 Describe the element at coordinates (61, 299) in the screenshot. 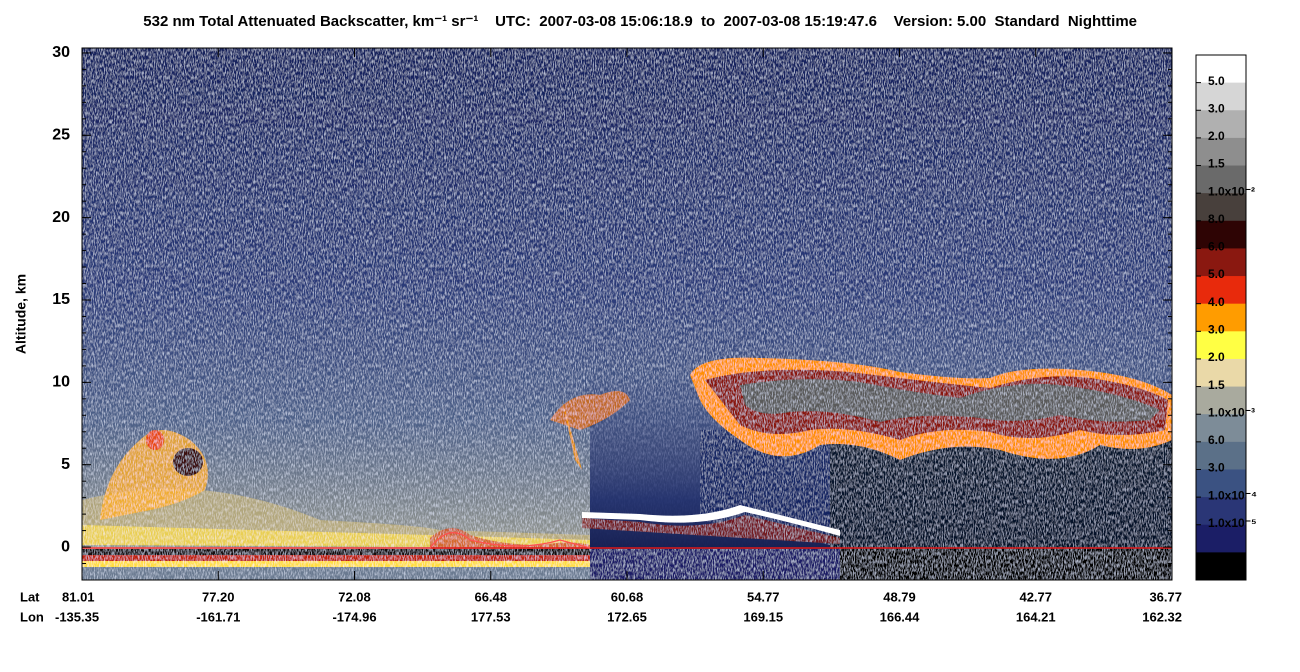

I see `y-tick-label: 15` at that location.